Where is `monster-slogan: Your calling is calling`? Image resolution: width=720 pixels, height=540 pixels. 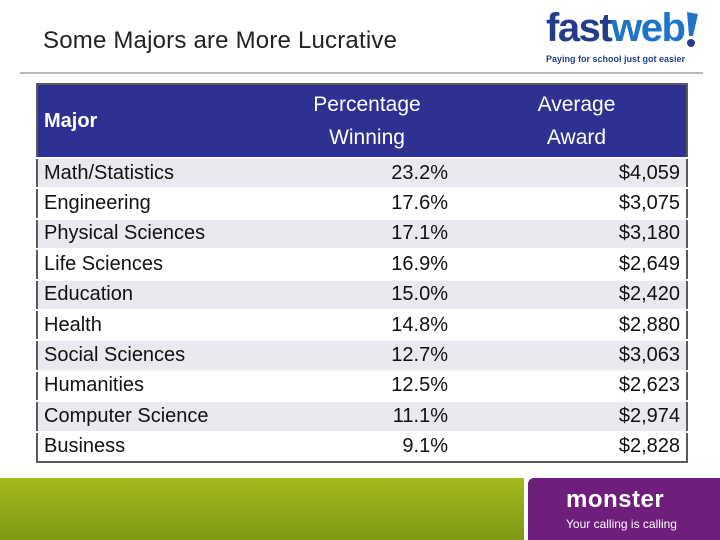
monster-slogan: Your calling is calling is located at coordinates (621, 524).